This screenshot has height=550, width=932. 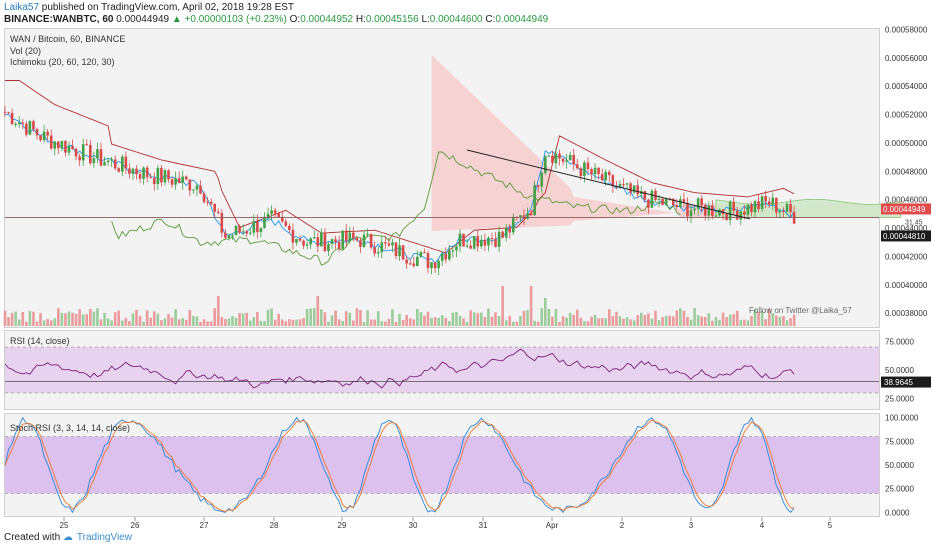 I want to click on x-tick-label: 28, so click(x=274, y=525).